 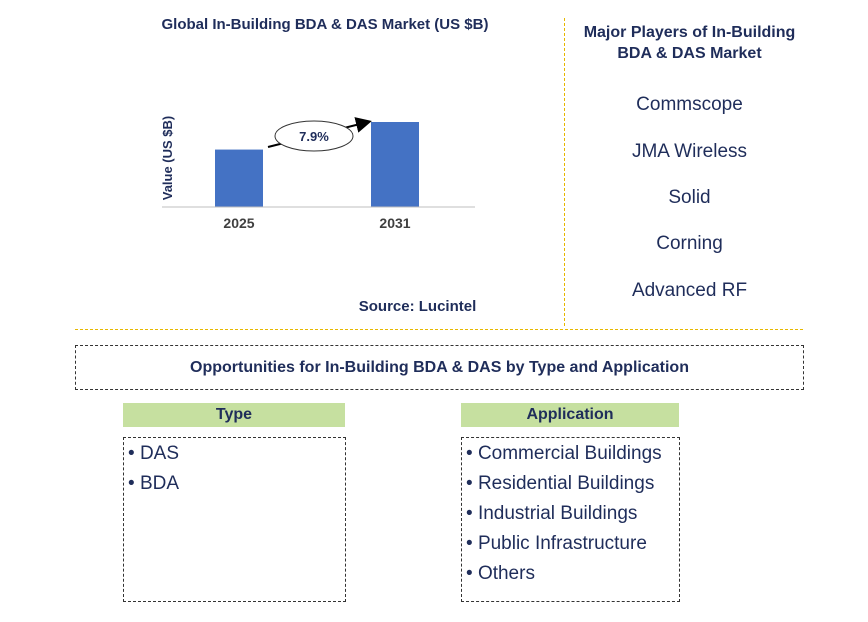 What do you see at coordinates (234, 519) in the screenshot?
I see `type-list: • DAS • BDA` at bounding box center [234, 519].